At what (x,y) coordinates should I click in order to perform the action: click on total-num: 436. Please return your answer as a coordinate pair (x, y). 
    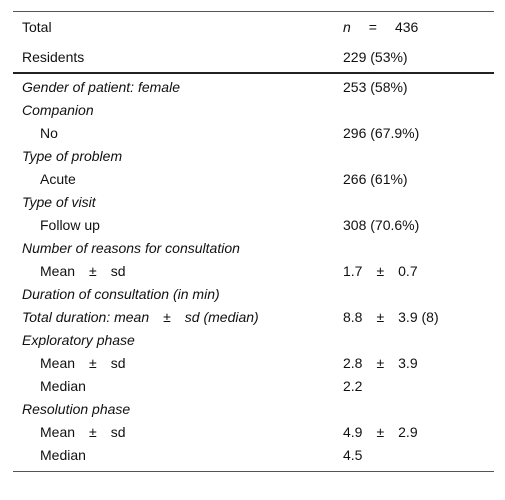
    Looking at the image, I should click on (406, 27).